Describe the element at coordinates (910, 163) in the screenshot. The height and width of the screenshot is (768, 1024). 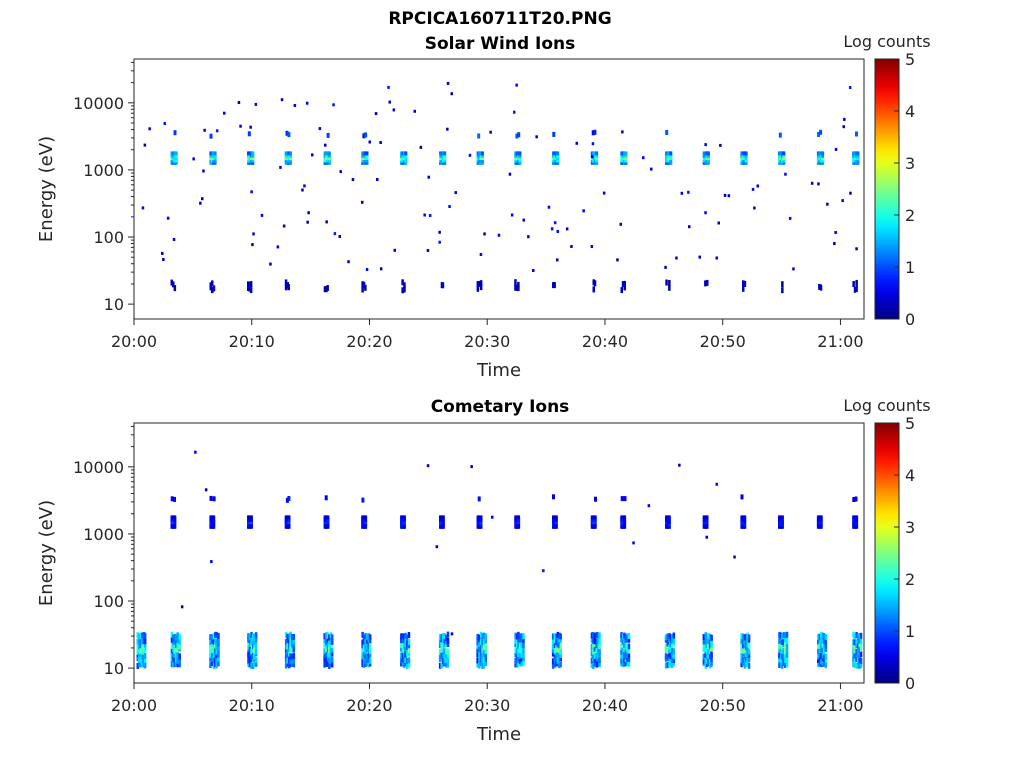
I see `colorbar-tick-label: 3` at that location.